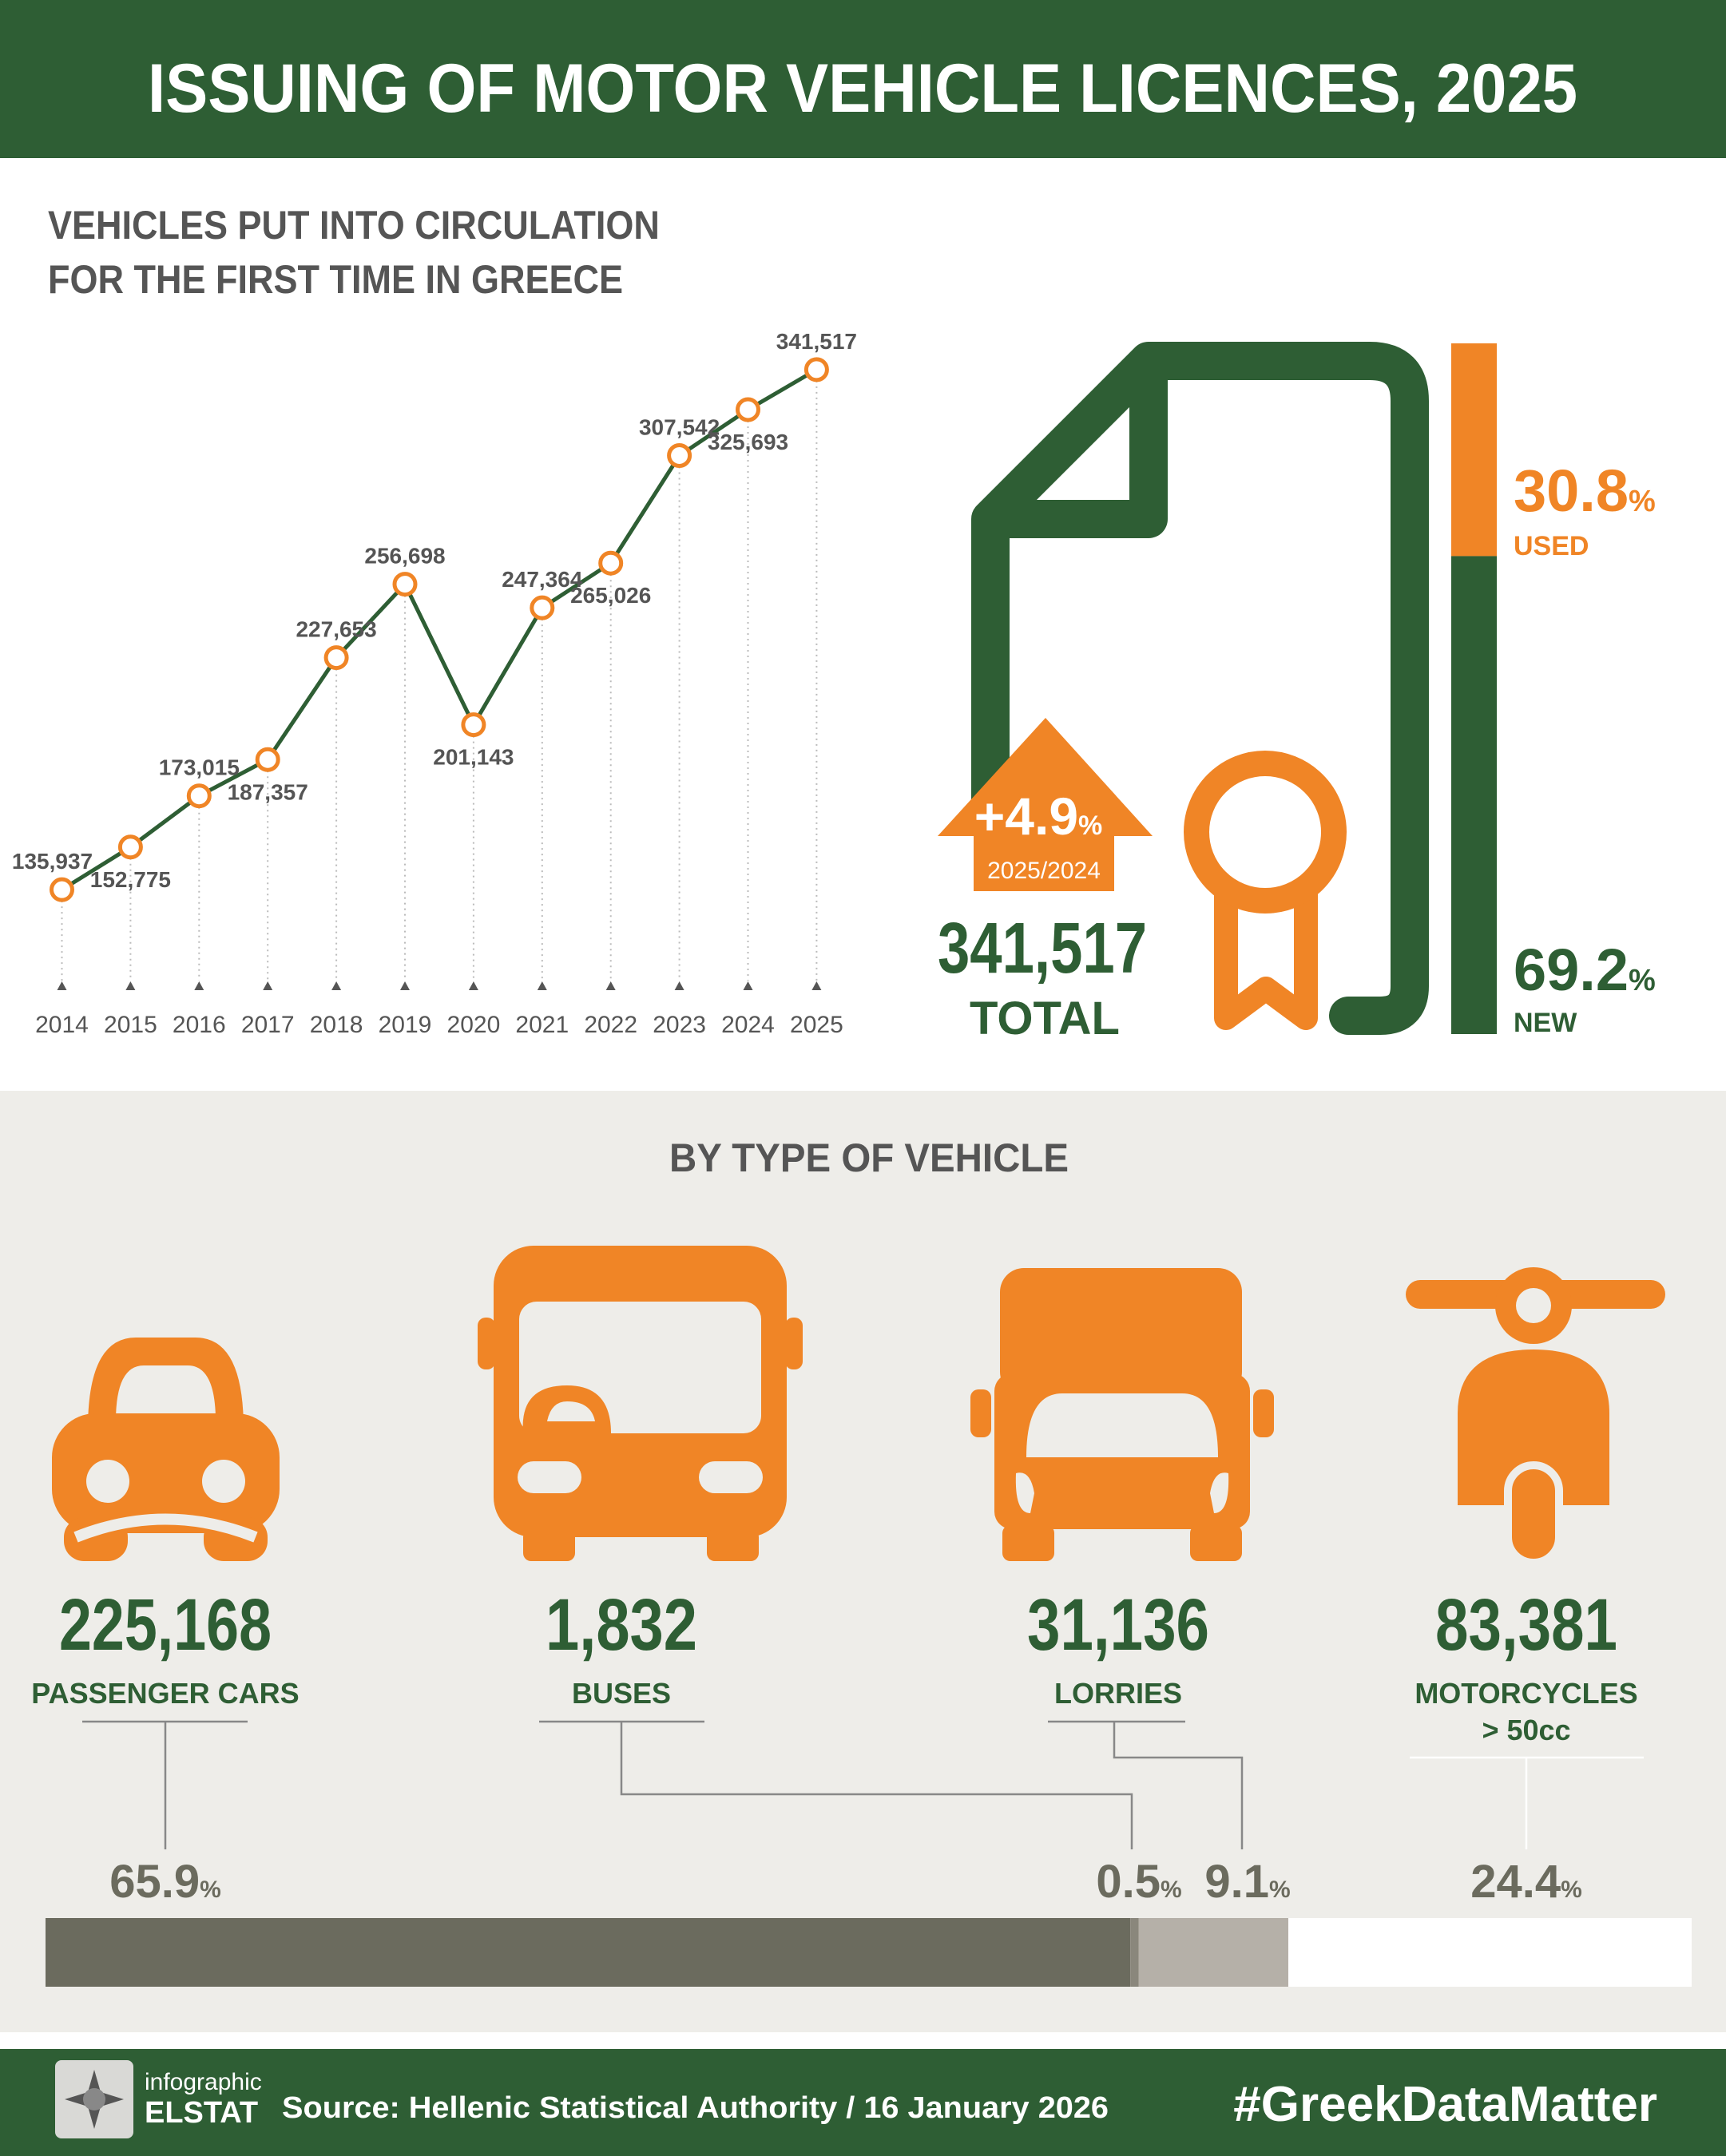 The width and height of the screenshot is (1726, 2156). What do you see at coordinates (1265, 832) in the screenshot?
I see `badge-medal` at bounding box center [1265, 832].